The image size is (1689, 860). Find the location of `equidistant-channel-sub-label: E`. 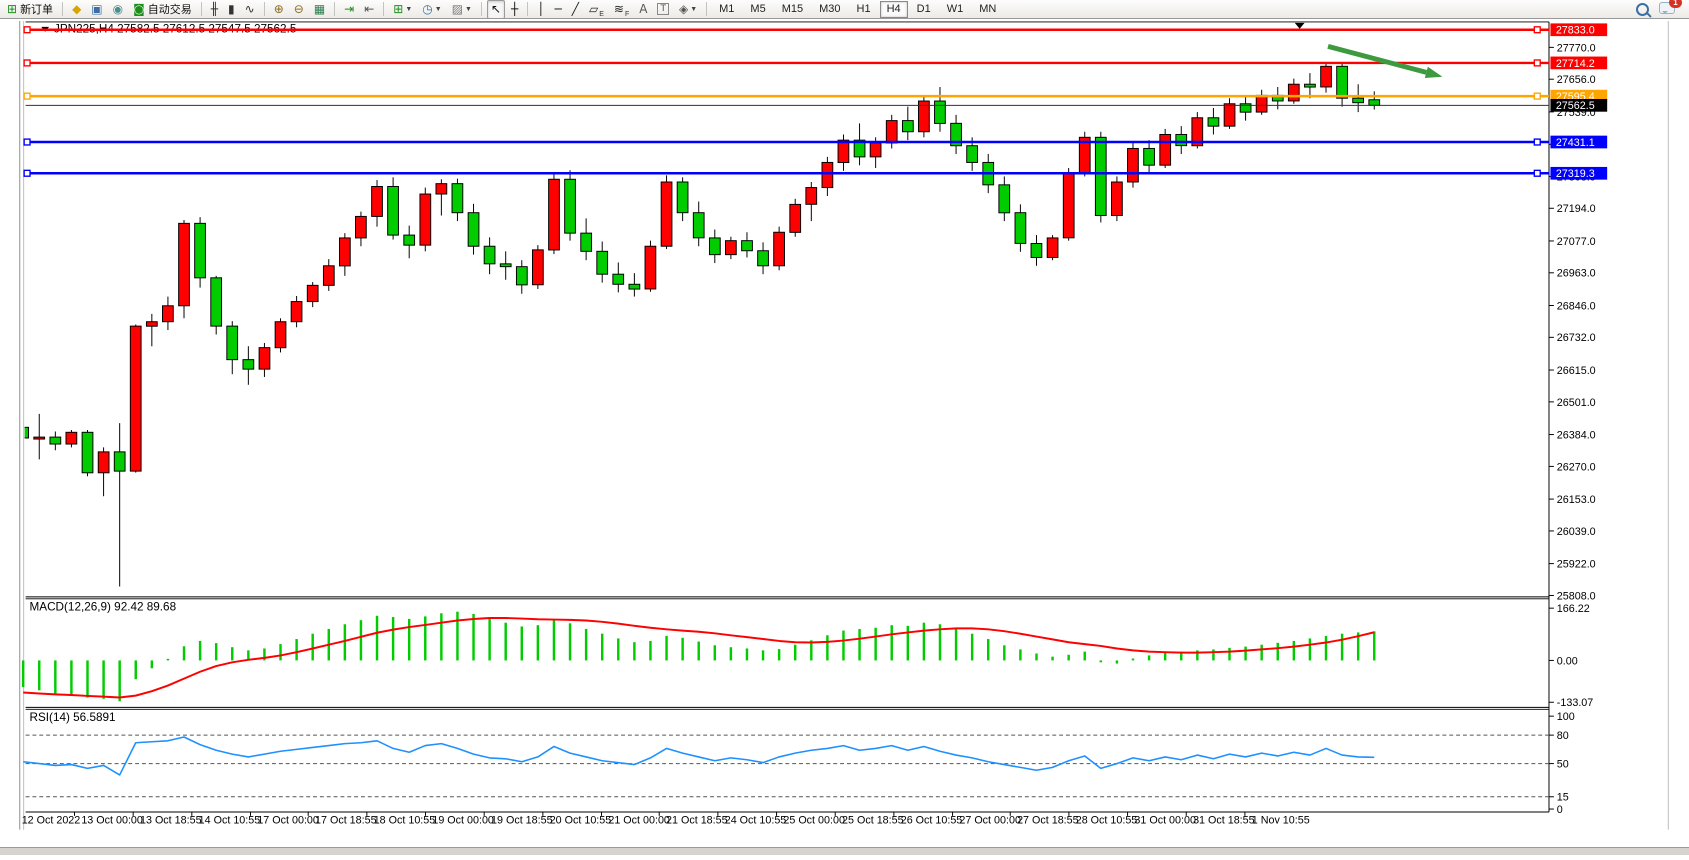

equidistant-channel-sub-label: E is located at coordinates (601, 14).